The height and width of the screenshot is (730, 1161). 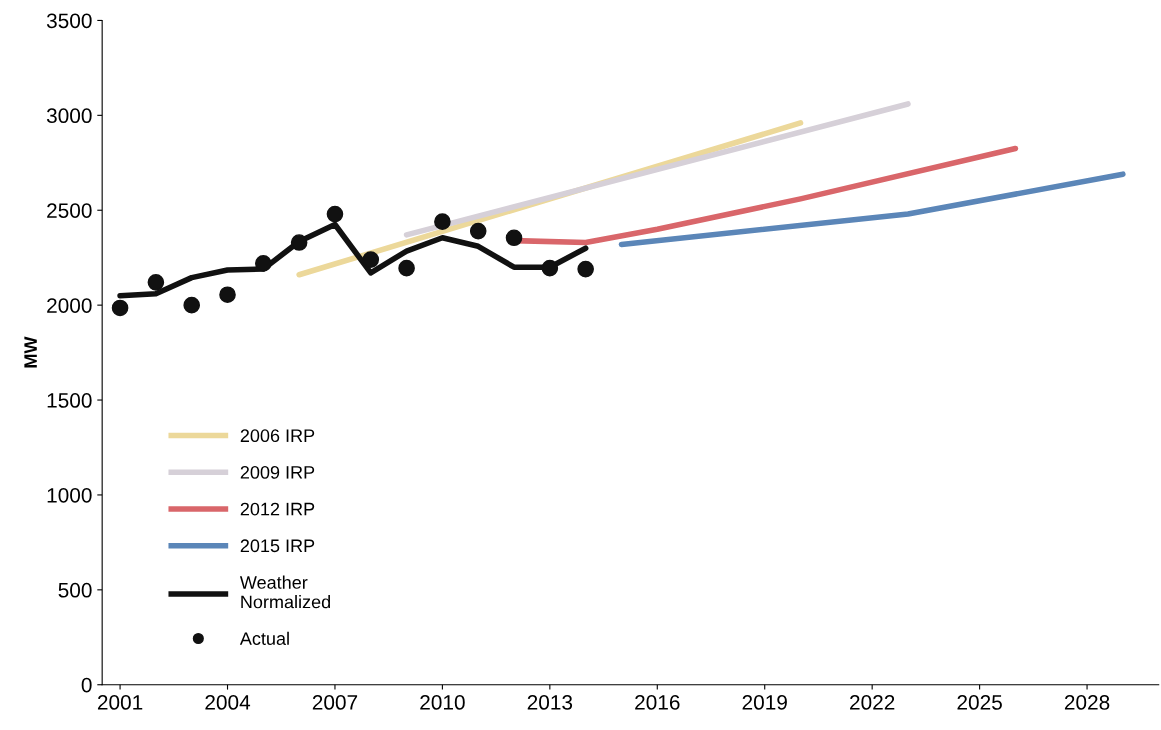 I want to click on x-tick-label: 2022, so click(x=872, y=702).